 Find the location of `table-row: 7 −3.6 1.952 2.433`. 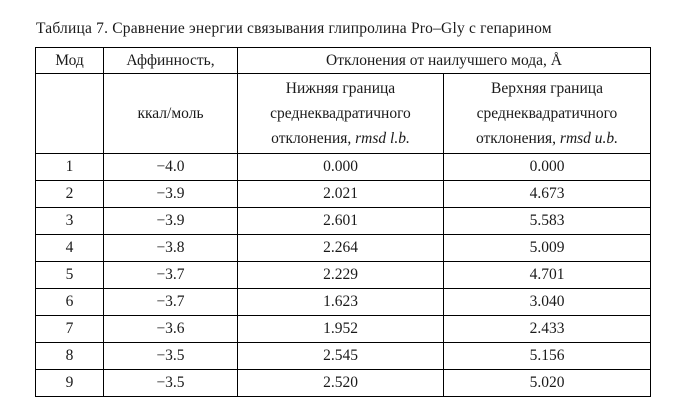

table-row: 7 −3.6 1.952 2.433 is located at coordinates (343, 329).